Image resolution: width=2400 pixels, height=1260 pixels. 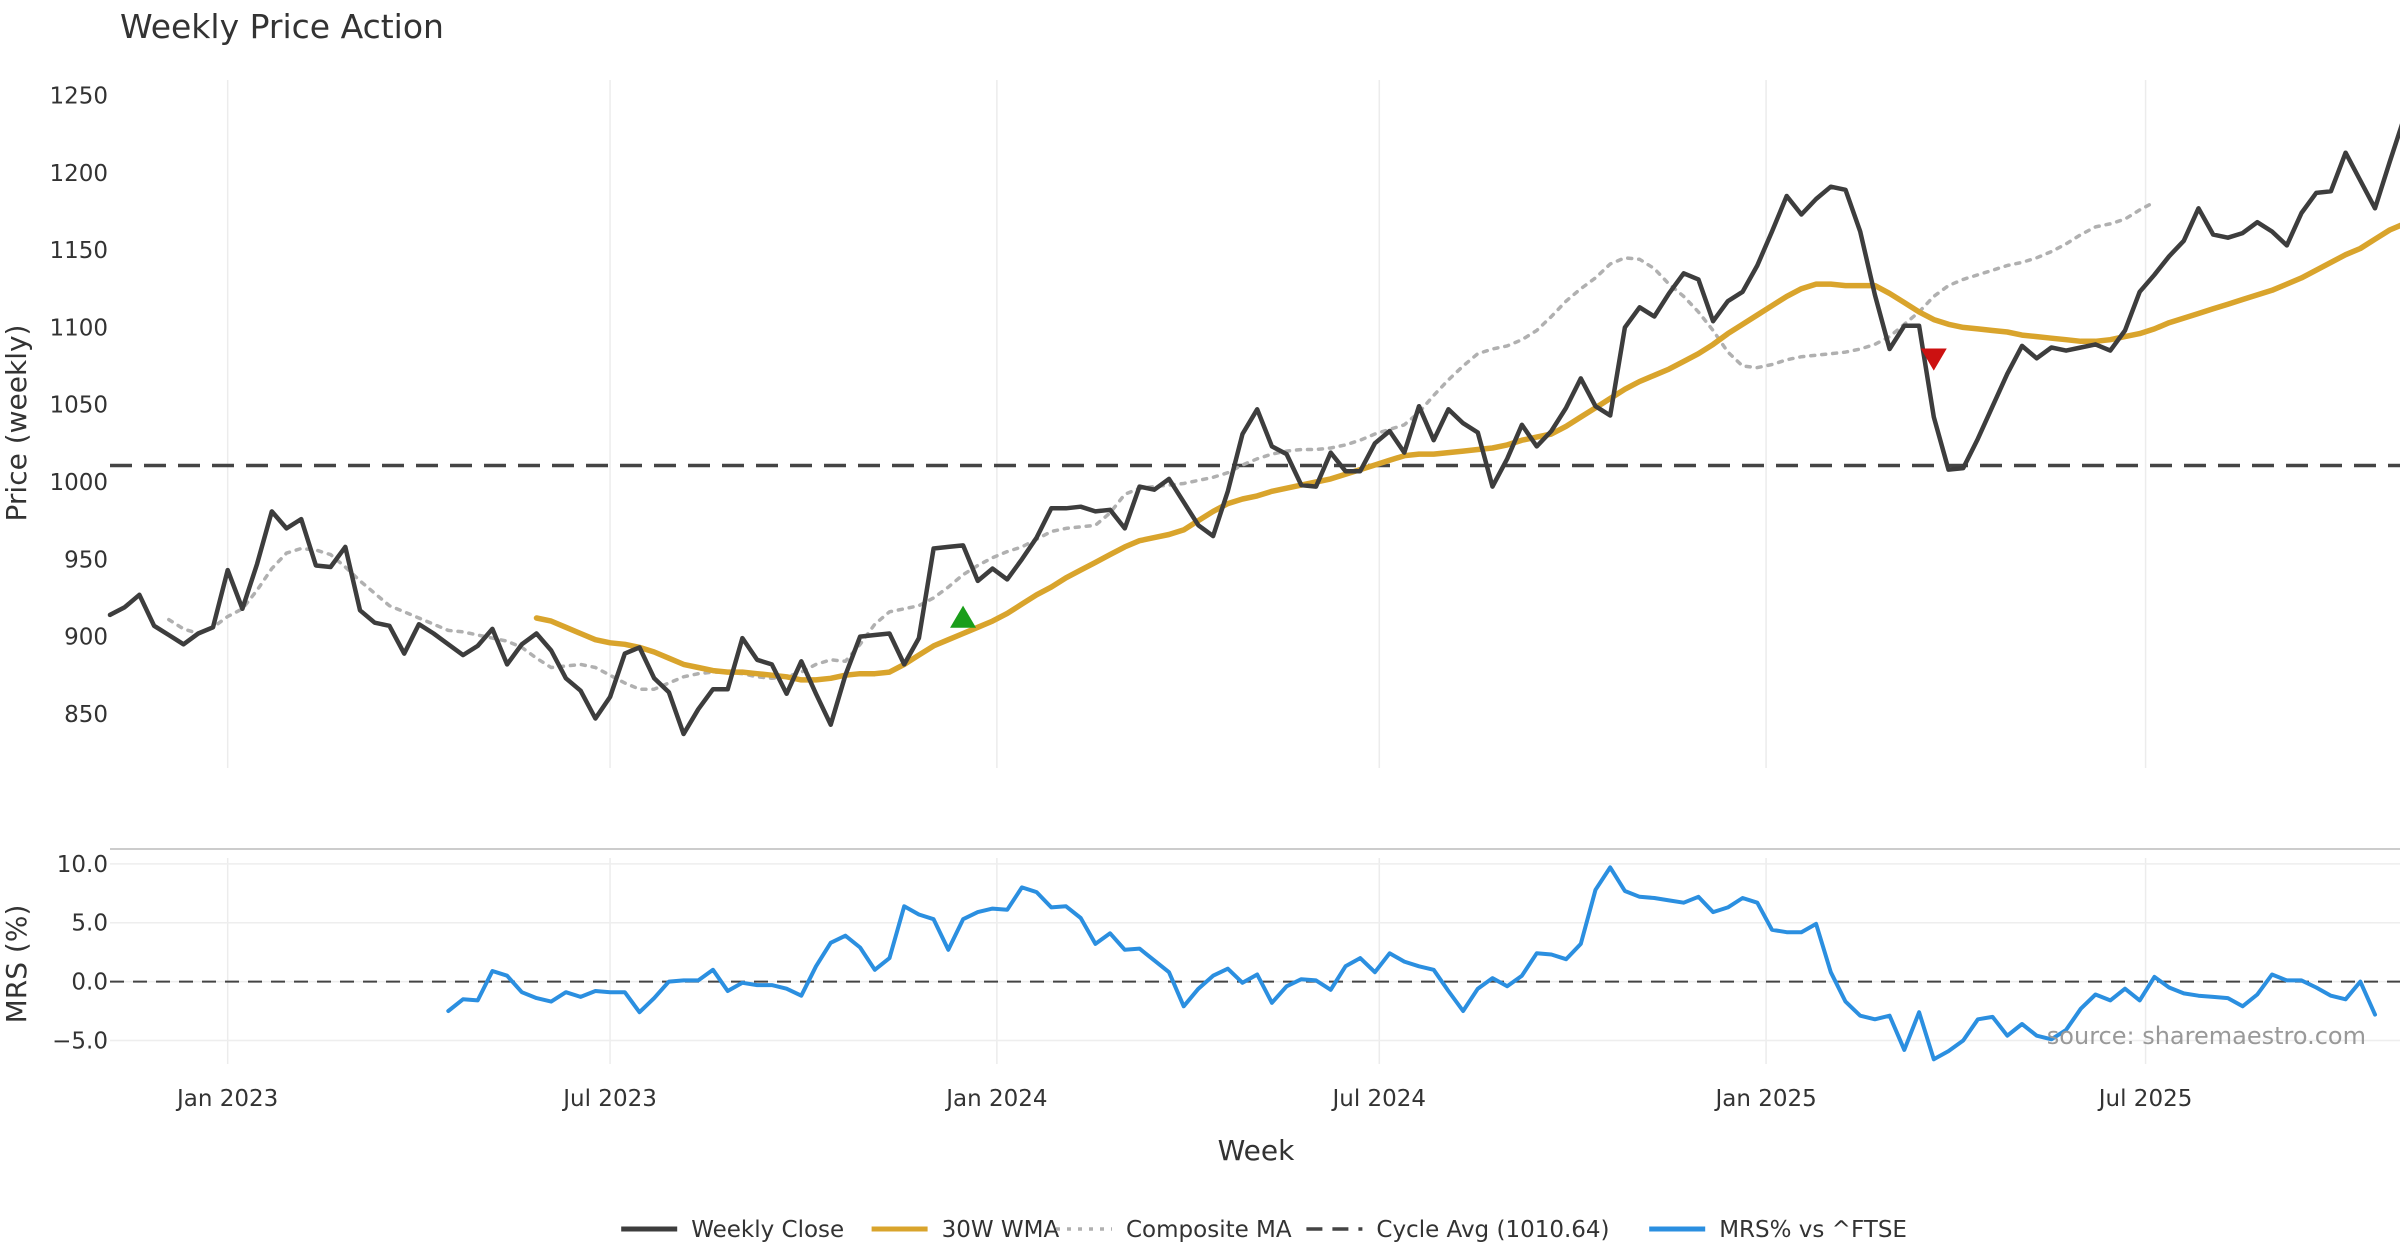 I want to click on mrs-y-axis-label: MRS (%), so click(x=16, y=964).